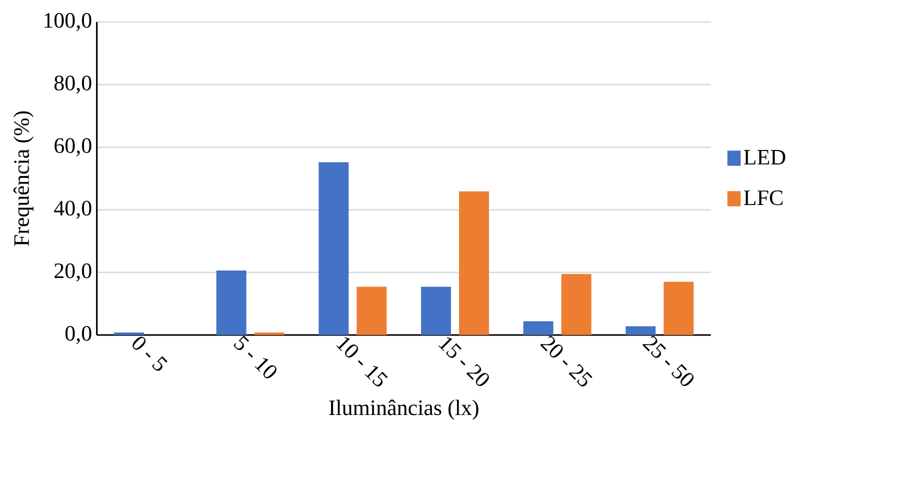 Image resolution: width=899 pixels, height=479 pixels. What do you see at coordinates (73, 147) in the screenshot?
I see `y-tick-label: 60,0` at bounding box center [73, 147].